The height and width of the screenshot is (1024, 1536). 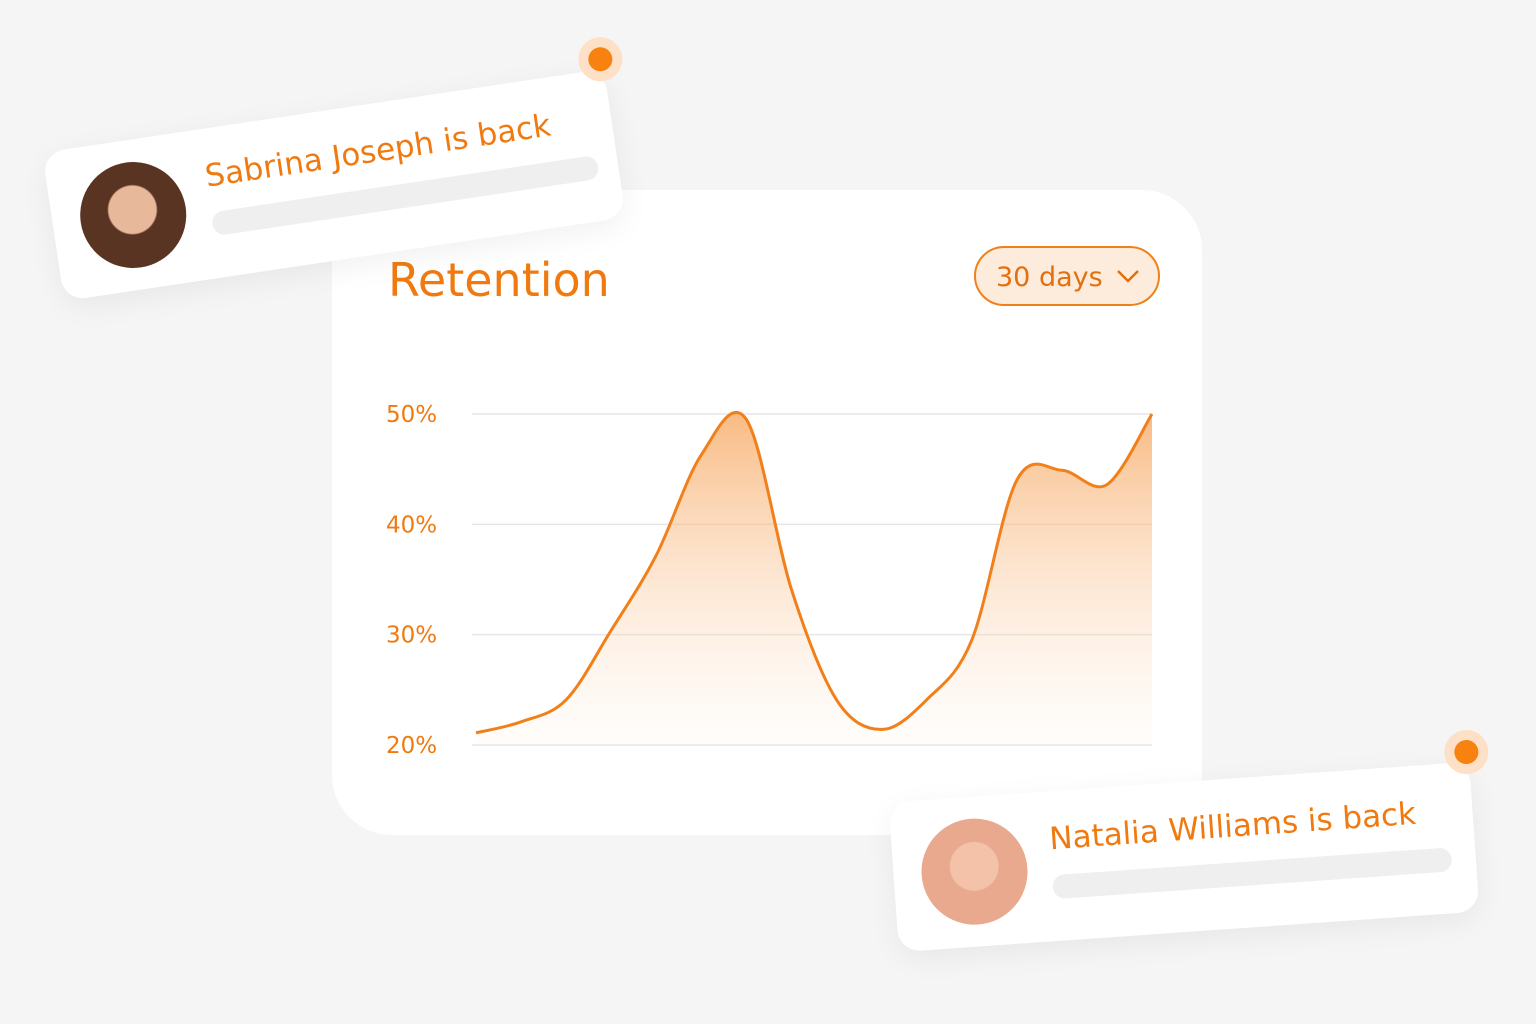 What do you see at coordinates (1233, 826) in the screenshot?
I see `notification-text: Natalia Williams is back` at bounding box center [1233, 826].